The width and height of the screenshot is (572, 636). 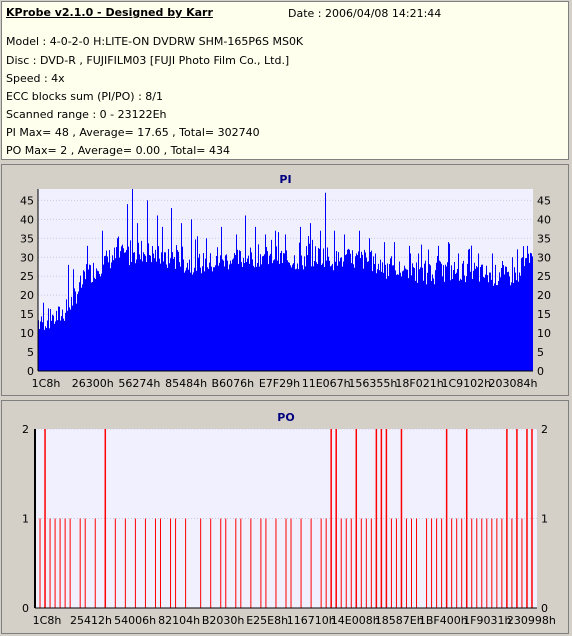 I want to click on pi-y-tick-right: 5, so click(x=540, y=352).